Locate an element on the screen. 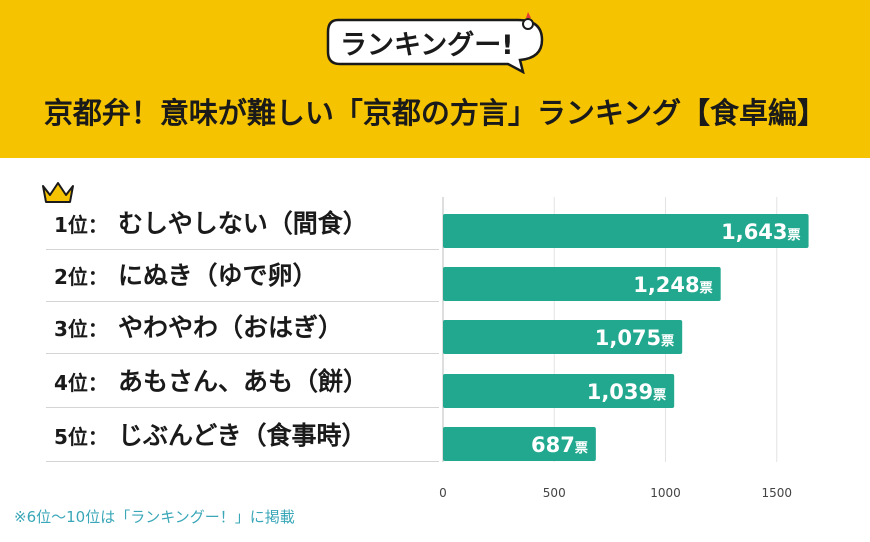 The height and width of the screenshot is (542, 870). logo: ランキングー! is located at coordinates (435, 43).